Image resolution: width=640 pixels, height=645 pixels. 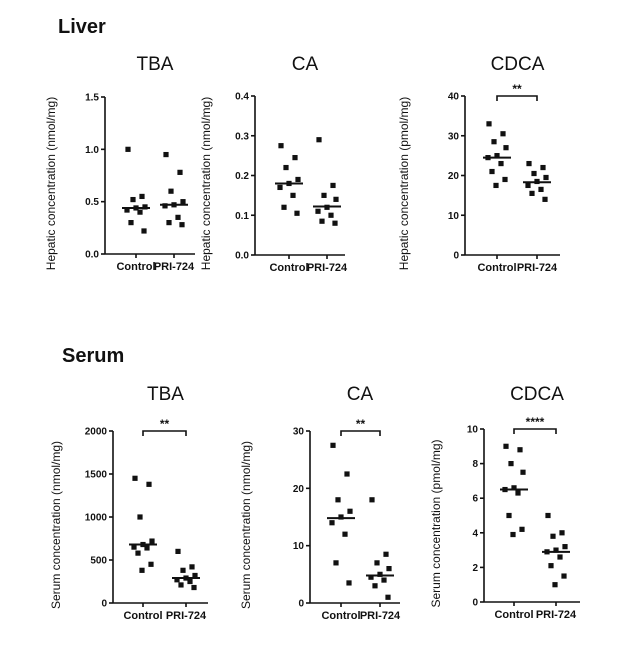 What do you see at coordinates (535, 422) in the screenshot?
I see `significance-label: ****` at bounding box center [535, 422].